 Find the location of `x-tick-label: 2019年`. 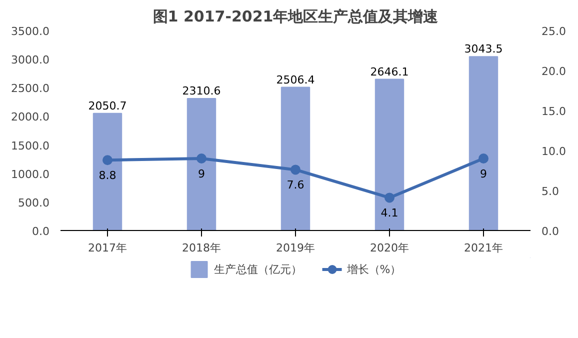

x-tick-label: 2019年 is located at coordinates (296, 248).